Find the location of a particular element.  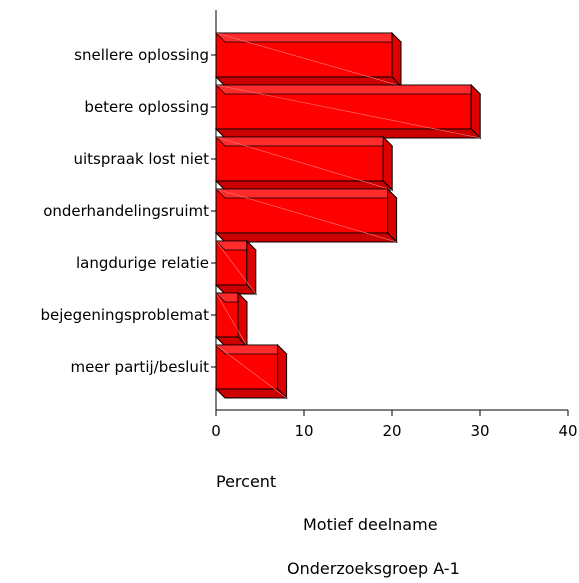

x-axis-label: Percent is located at coordinates (246, 481).